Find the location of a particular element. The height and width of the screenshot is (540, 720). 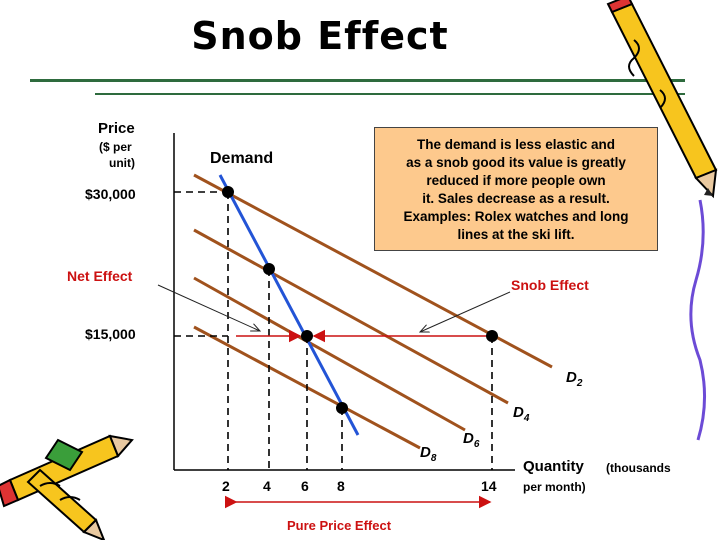

x-axis-label: Quantity is located at coordinates (553, 466).